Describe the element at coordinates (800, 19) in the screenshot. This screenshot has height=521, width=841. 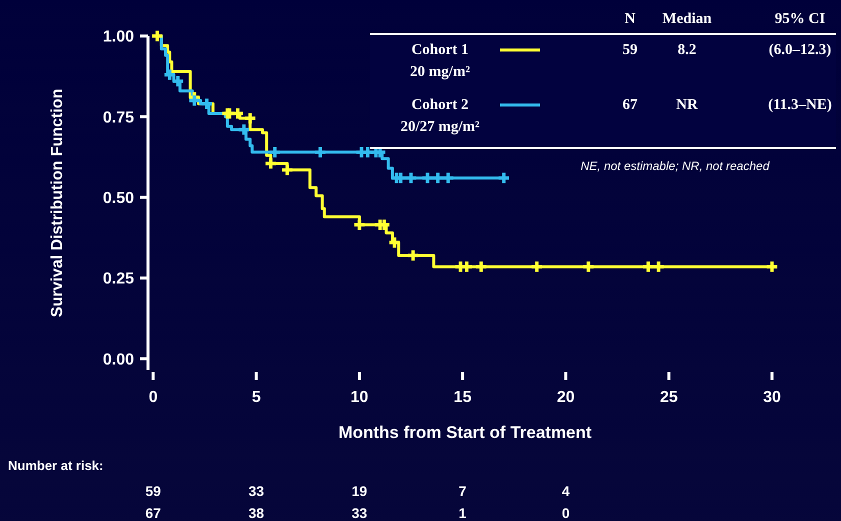
I see `text: 95% CI` at that location.